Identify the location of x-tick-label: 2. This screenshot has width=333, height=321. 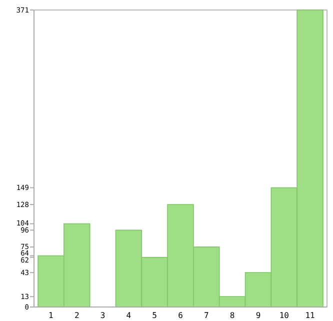
(77, 315).